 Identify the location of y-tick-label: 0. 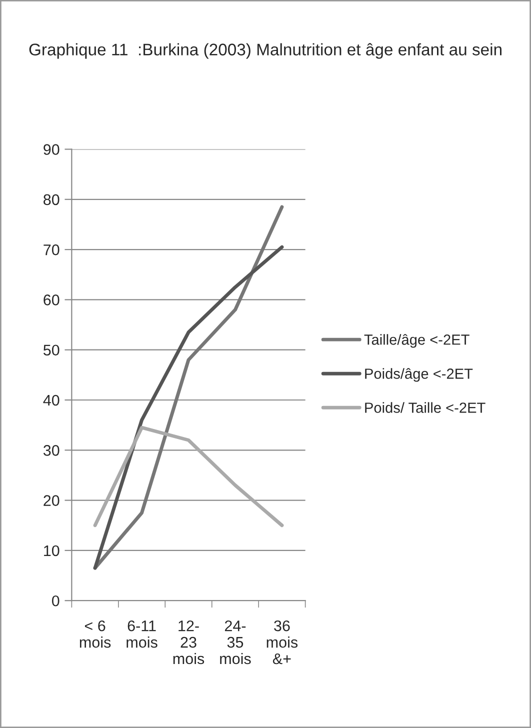
(56, 600).